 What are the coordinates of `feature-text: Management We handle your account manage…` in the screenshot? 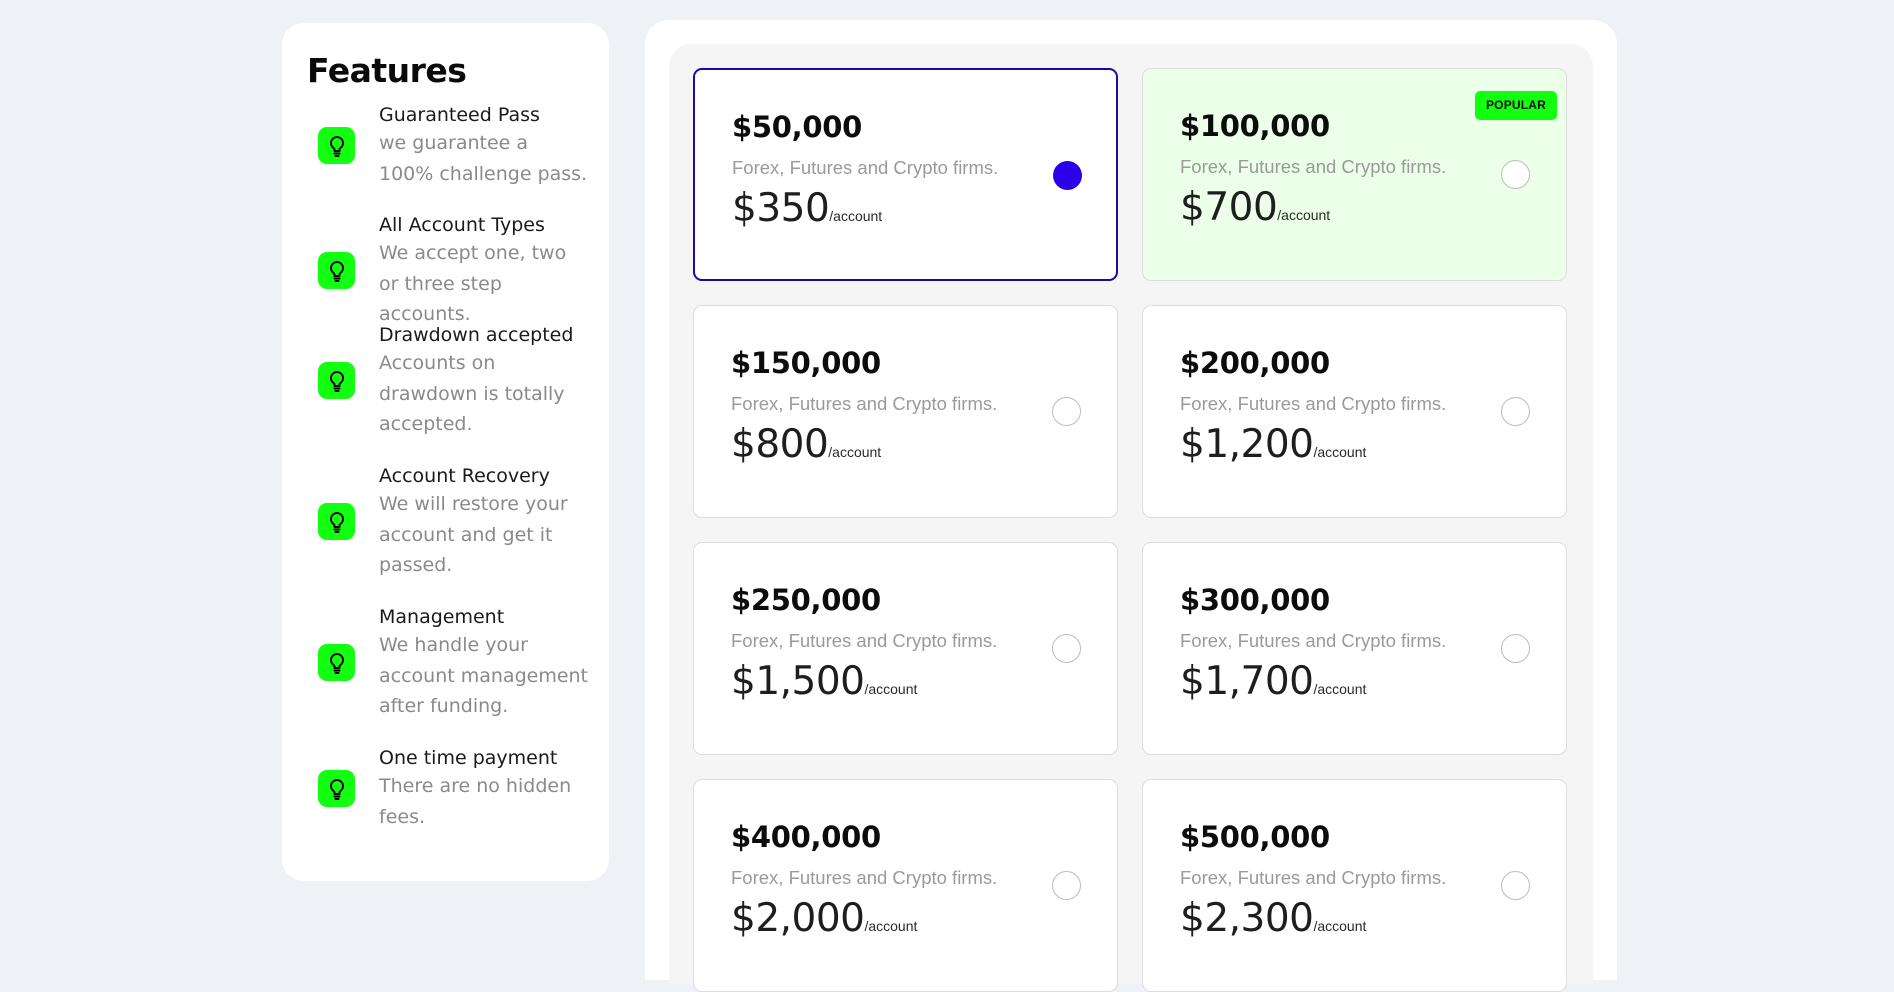 It's located at (483, 663).